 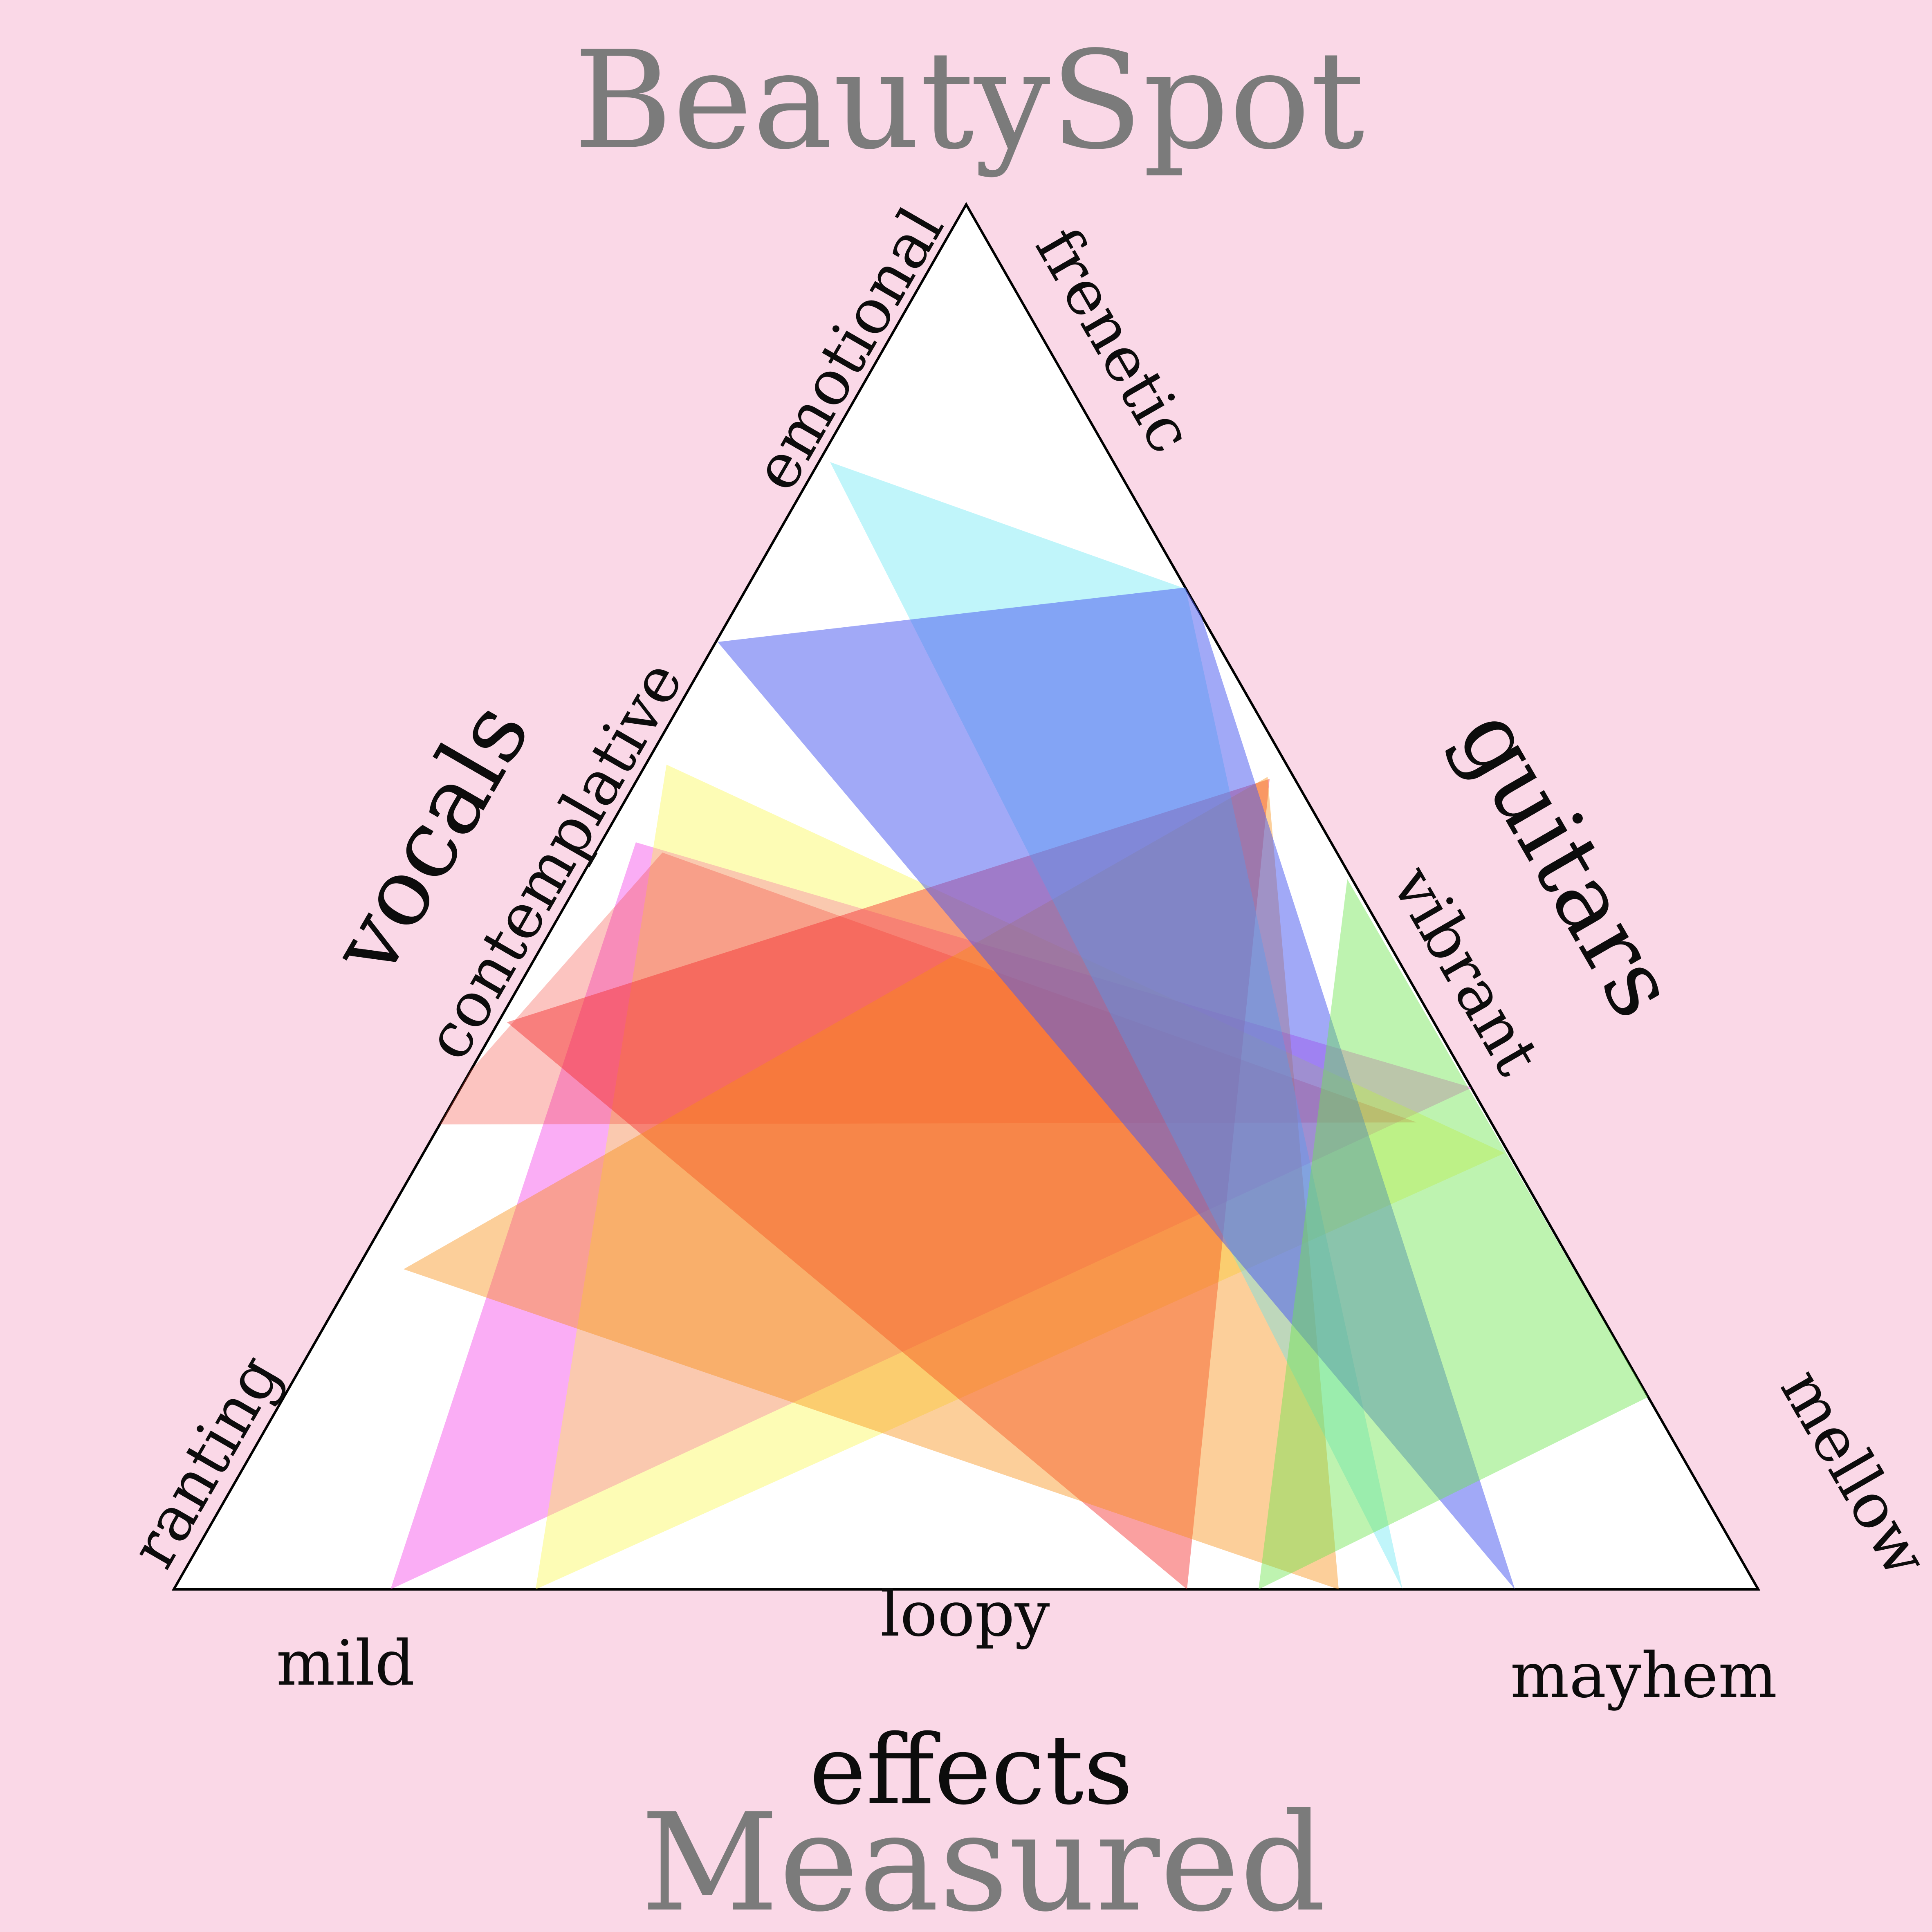 What do you see at coordinates (1643, 1675) in the screenshot?
I see `label-mayhem: mayhem` at bounding box center [1643, 1675].